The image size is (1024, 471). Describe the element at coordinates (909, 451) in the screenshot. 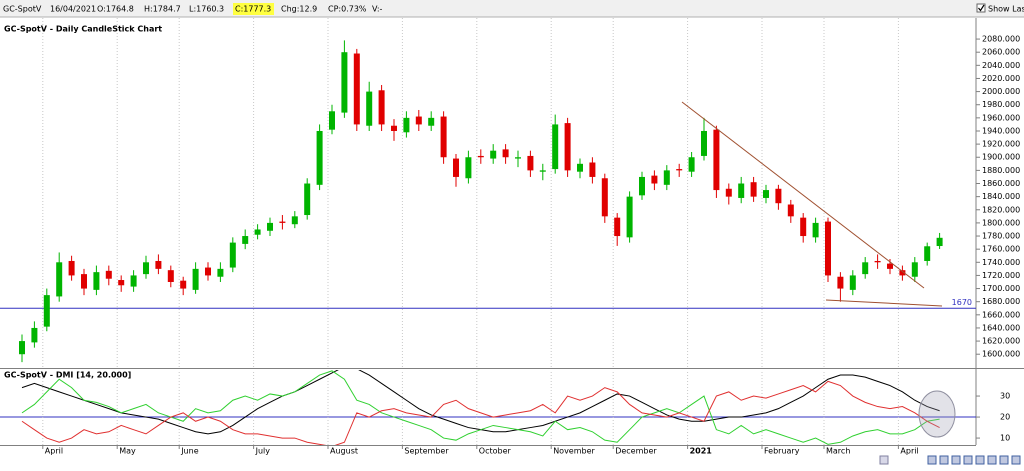

I see `x-tick-label: April` at that location.